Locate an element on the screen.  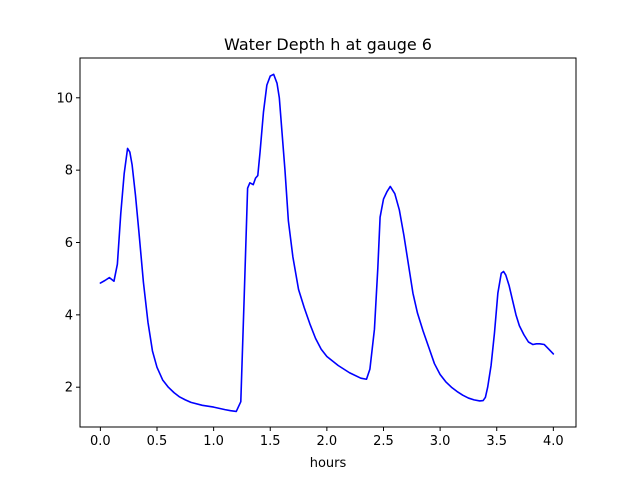
x-tick-label: 2.5 is located at coordinates (383, 441).